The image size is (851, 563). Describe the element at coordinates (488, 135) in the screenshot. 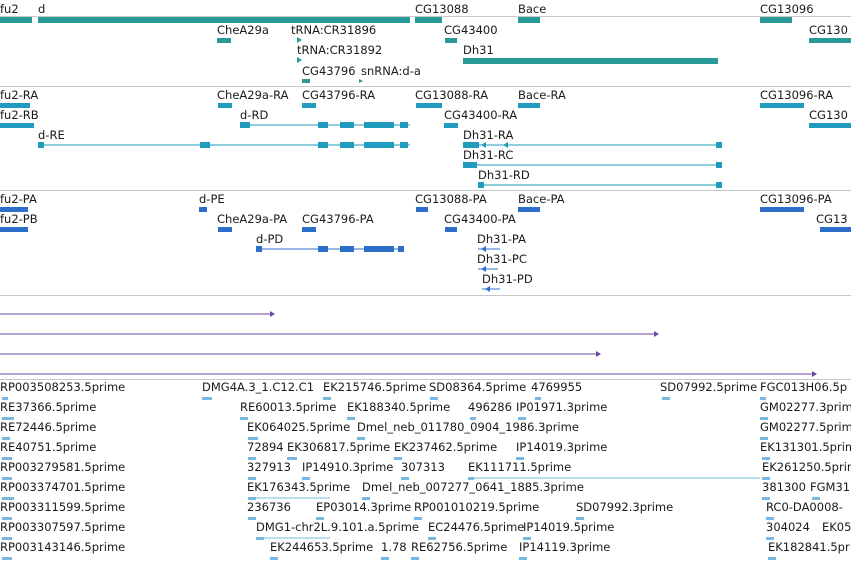

I see `transcript-label: Dh31-RA` at that location.